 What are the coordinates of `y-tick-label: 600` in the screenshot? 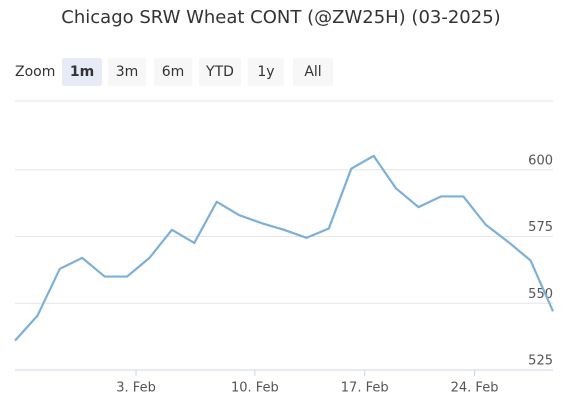 It's located at (540, 160).